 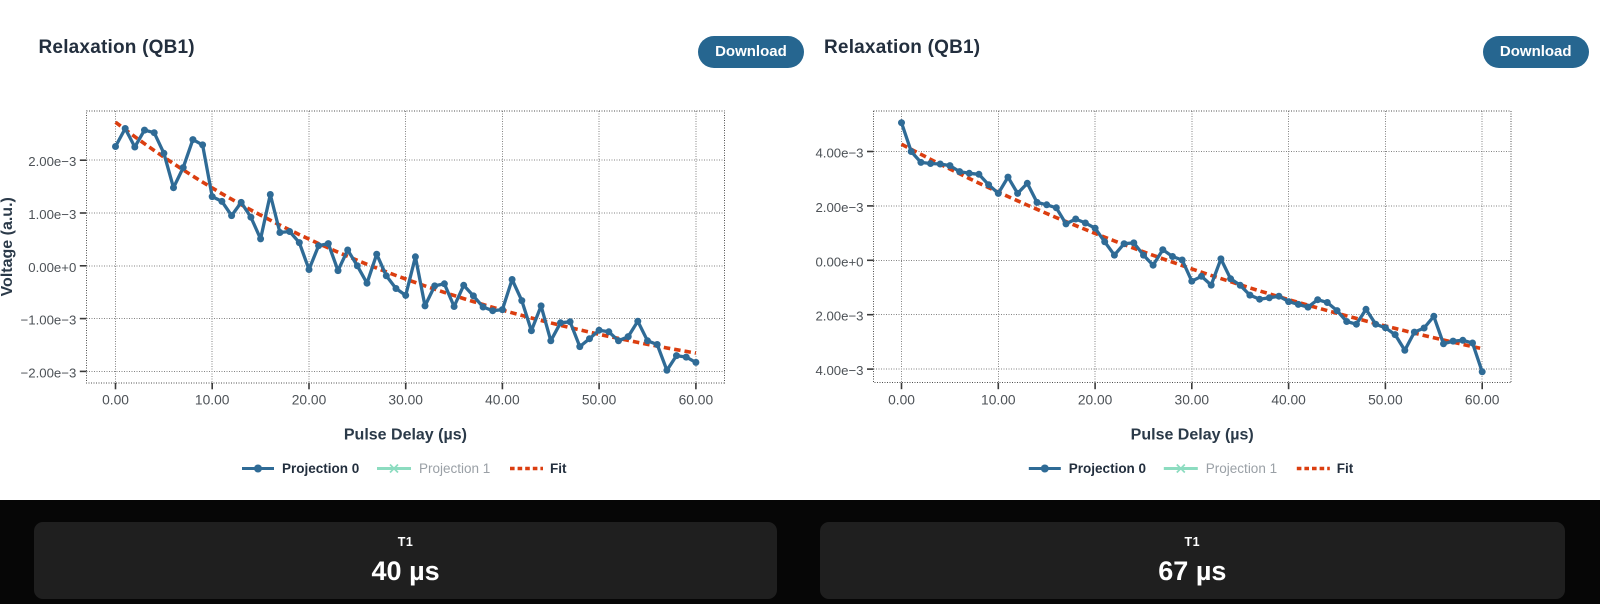 What do you see at coordinates (8, 246) in the screenshot?
I see `svg-text: Voltage (a.u.)` at bounding box center [8, 246].